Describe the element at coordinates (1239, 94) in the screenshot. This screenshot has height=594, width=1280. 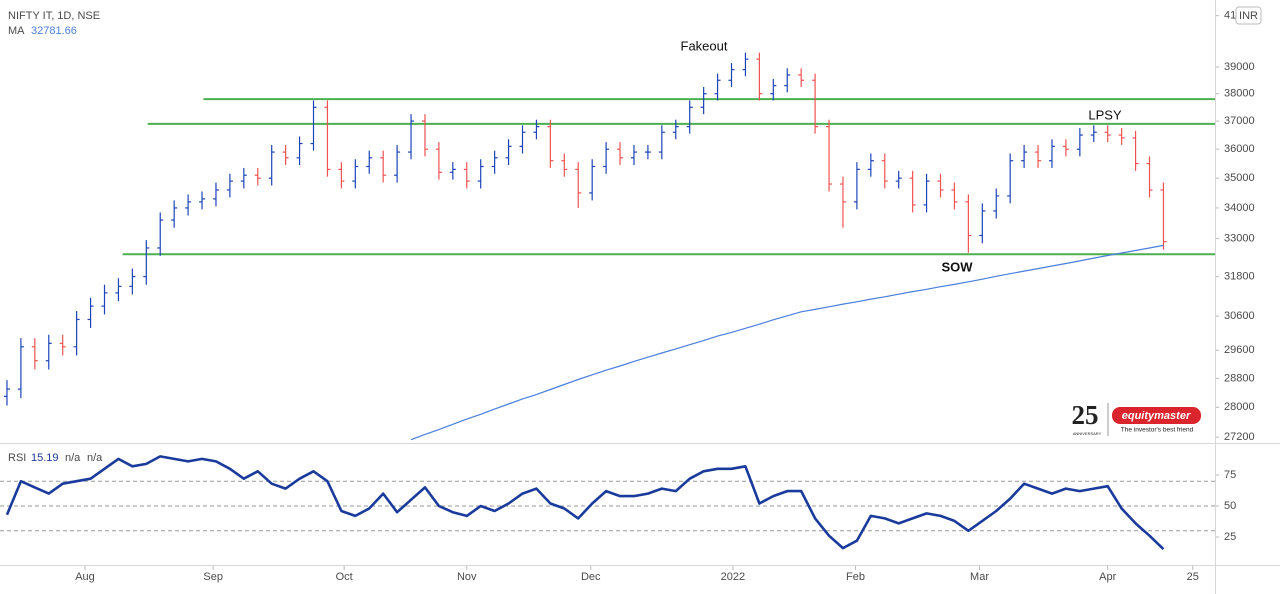
I see `y-tick-label: 38000` at that location.